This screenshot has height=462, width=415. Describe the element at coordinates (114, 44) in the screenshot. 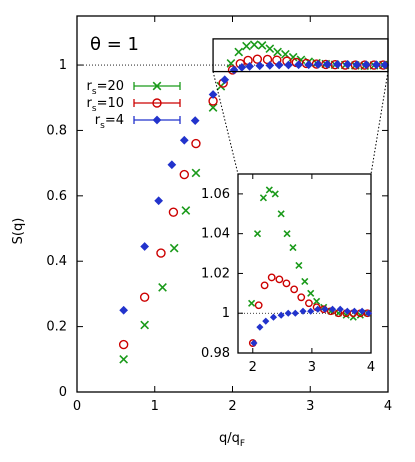

I see `annotation-theta: θ = 1` at that location.